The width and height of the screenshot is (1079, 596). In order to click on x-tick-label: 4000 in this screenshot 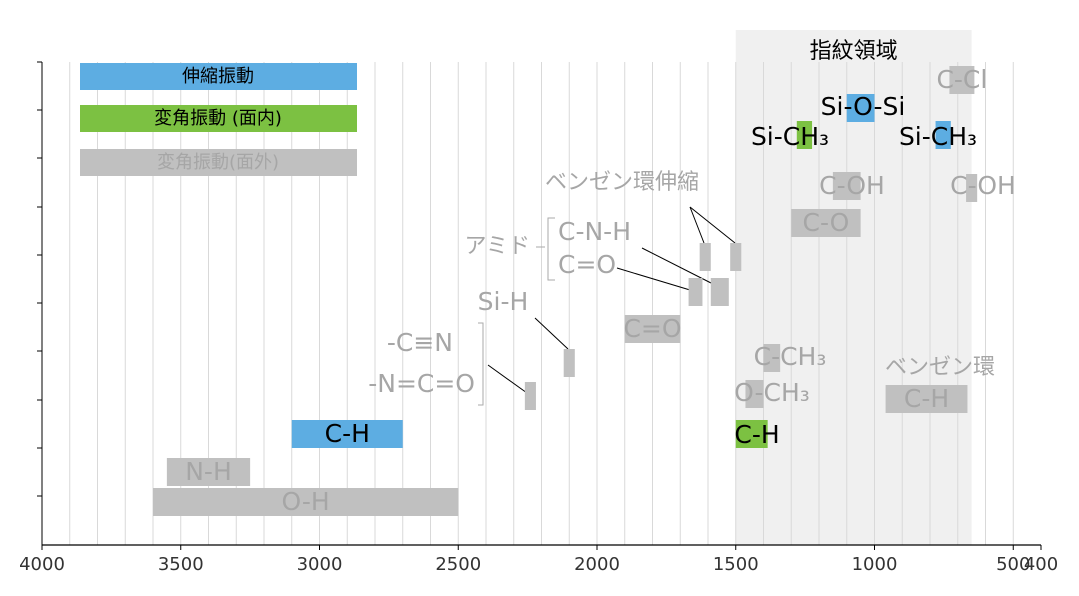, I will do `click(42, 564)`.